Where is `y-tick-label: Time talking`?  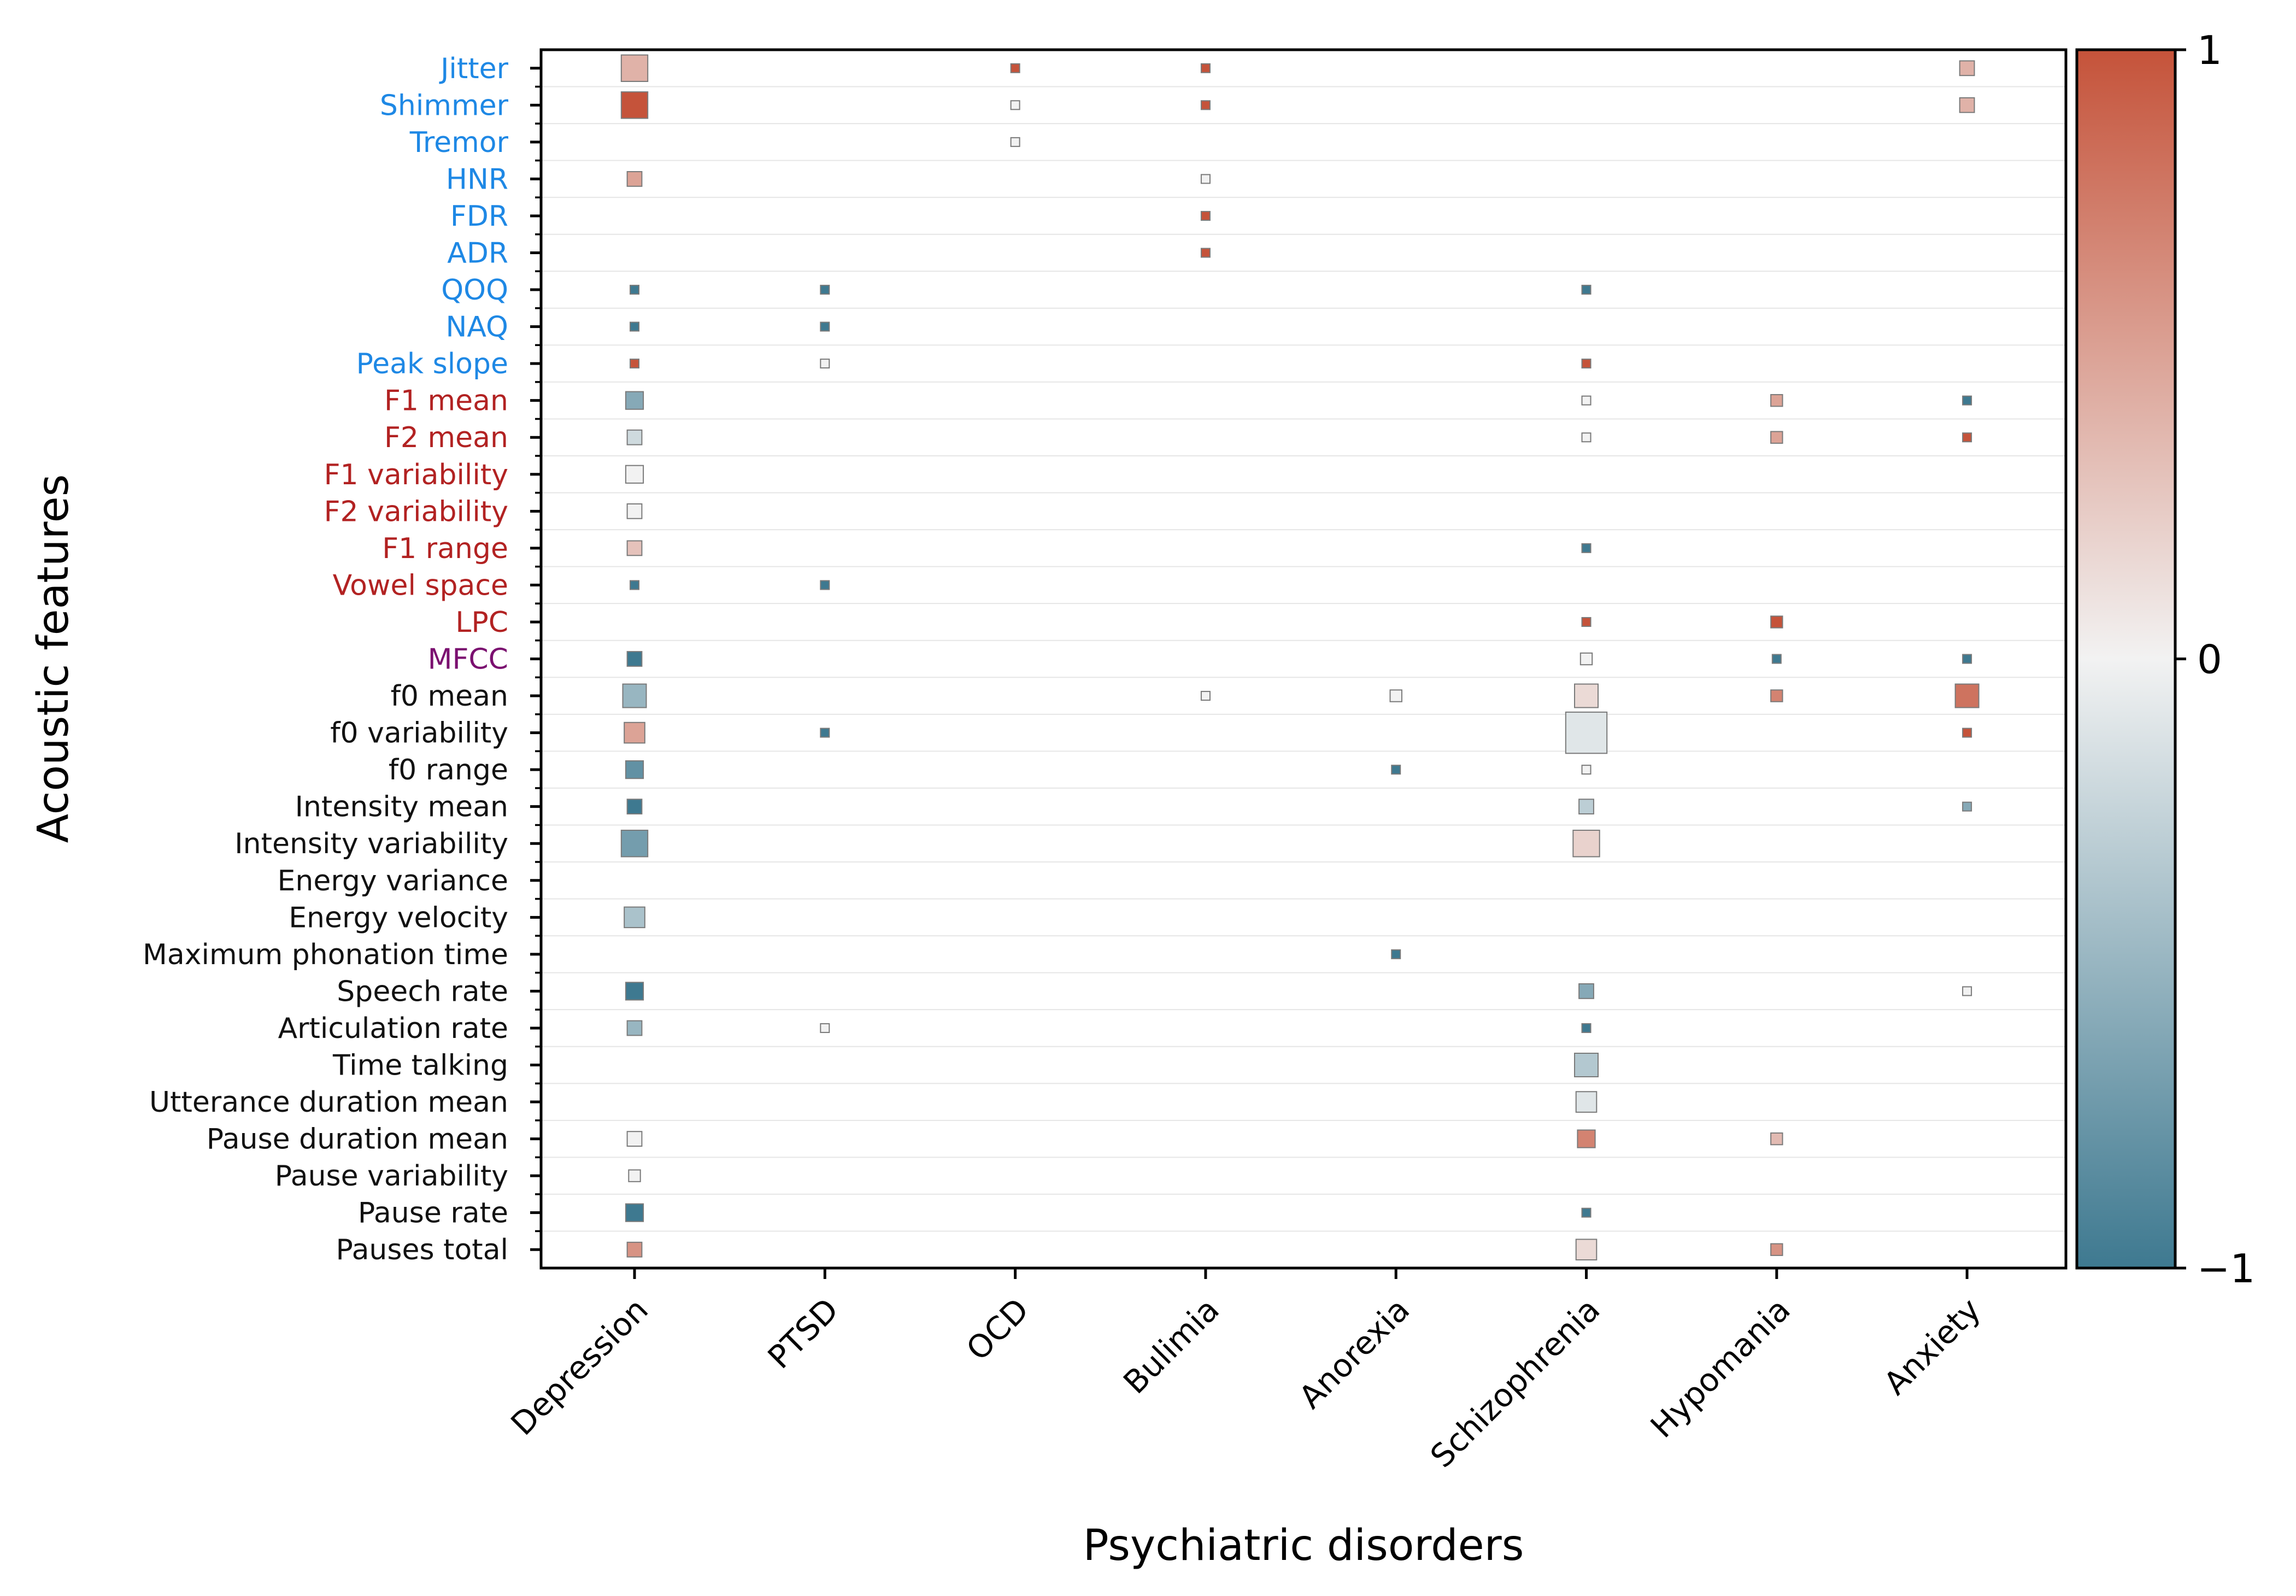
y-tick-label: Time talking is located at coordinates (420, 1065).